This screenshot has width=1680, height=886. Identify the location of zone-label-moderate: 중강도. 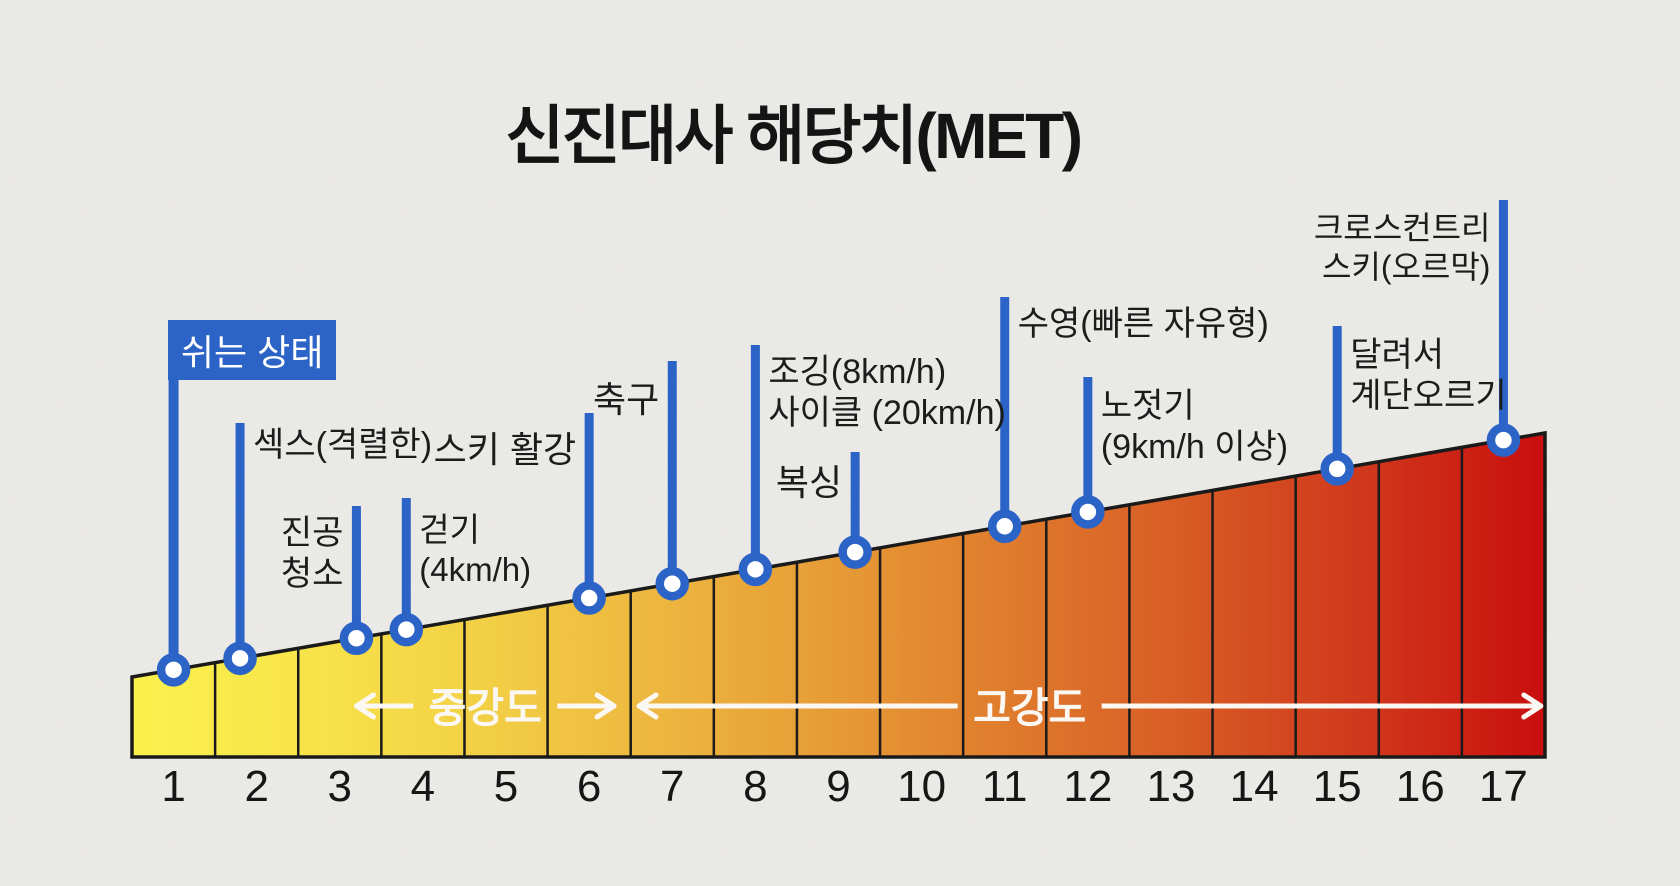
(485, 708).